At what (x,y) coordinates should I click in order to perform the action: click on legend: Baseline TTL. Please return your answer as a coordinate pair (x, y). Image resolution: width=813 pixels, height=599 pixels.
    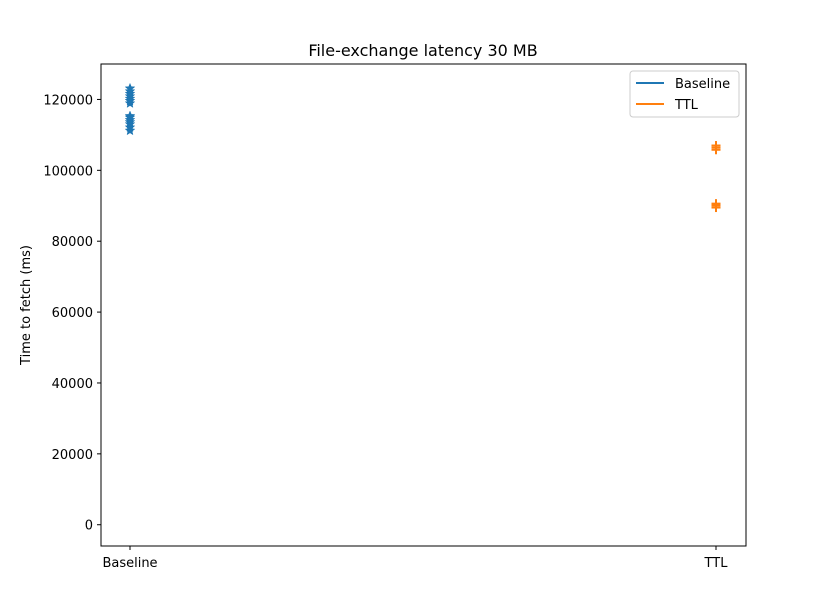
    Looking at the image, I should click on (684, 94).